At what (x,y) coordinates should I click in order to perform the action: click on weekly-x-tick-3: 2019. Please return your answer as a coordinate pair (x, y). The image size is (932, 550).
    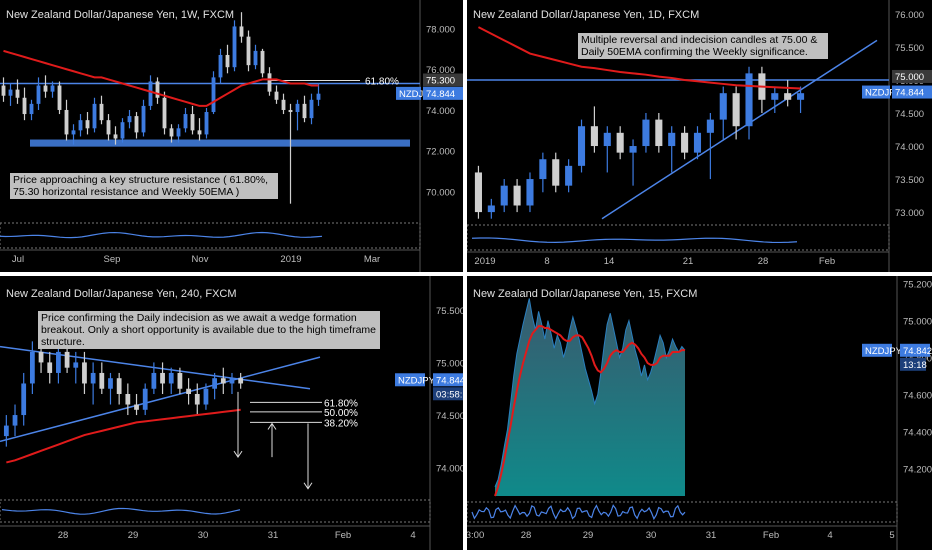
    Looking at the image, I should click on (290, 259).